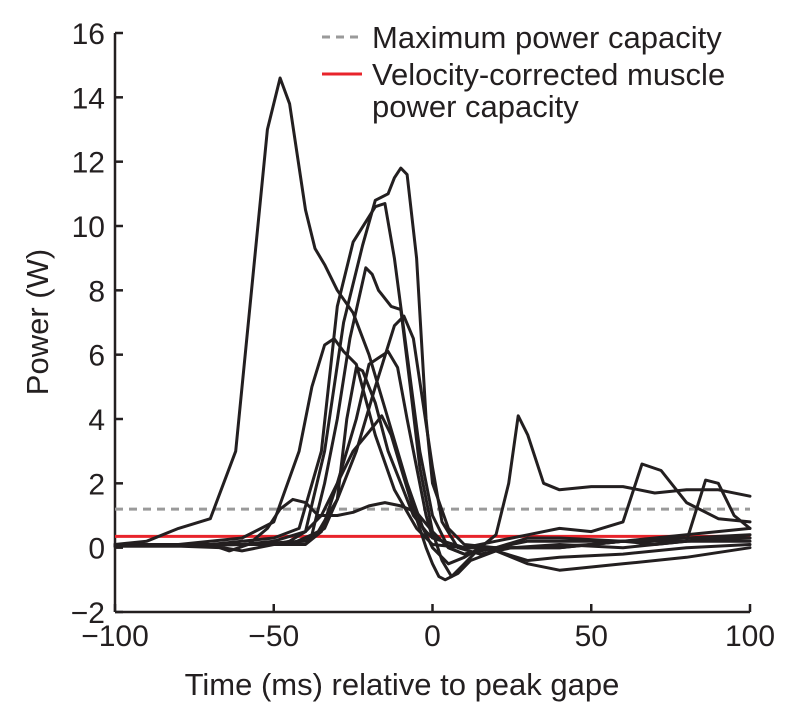 This screenshot has width=800, height=719. I want to click on x-tick-label: −100, so click(115, 636).